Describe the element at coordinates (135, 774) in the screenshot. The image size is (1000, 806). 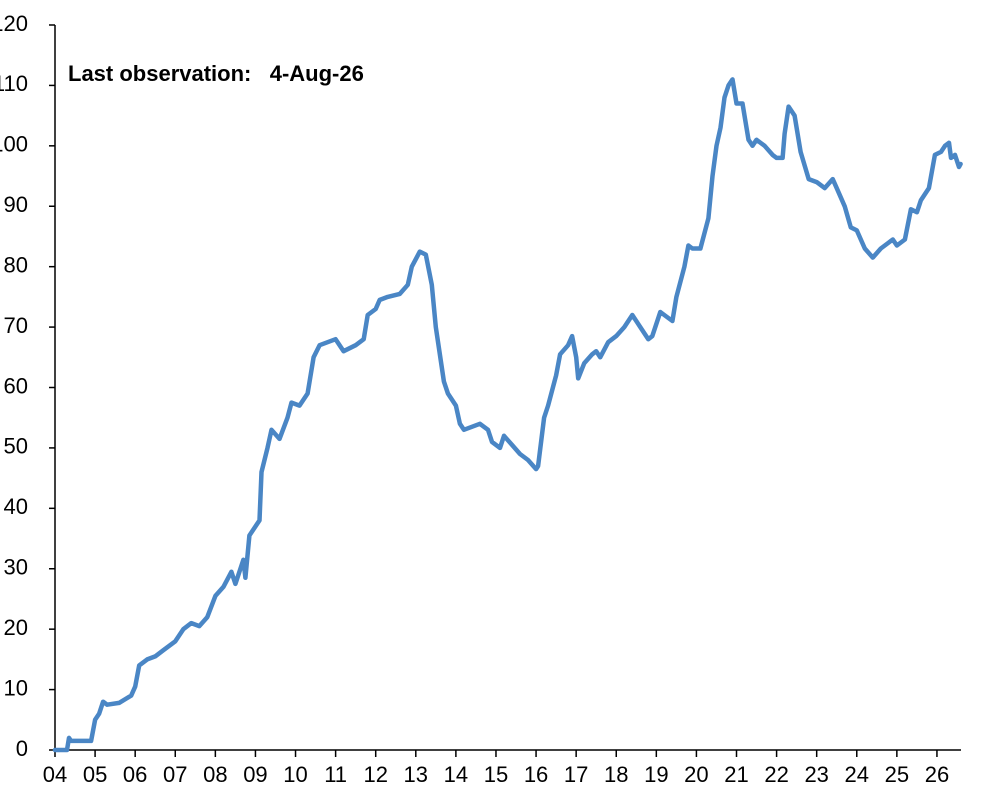
I see `x-tick-label: 06` at that location.